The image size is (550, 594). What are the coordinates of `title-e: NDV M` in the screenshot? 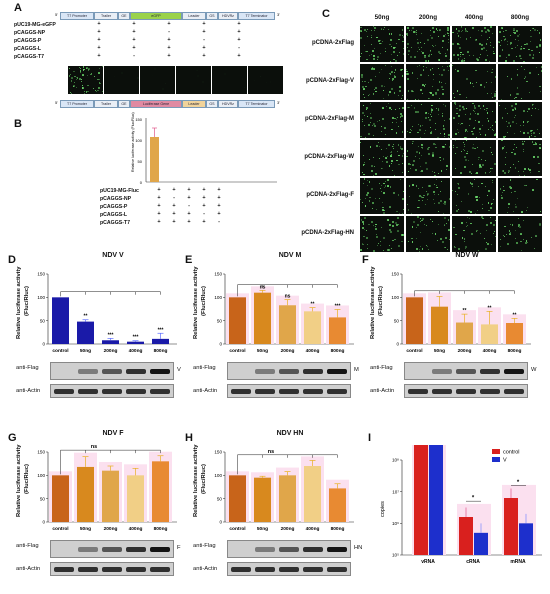 It's located at (290, 255).